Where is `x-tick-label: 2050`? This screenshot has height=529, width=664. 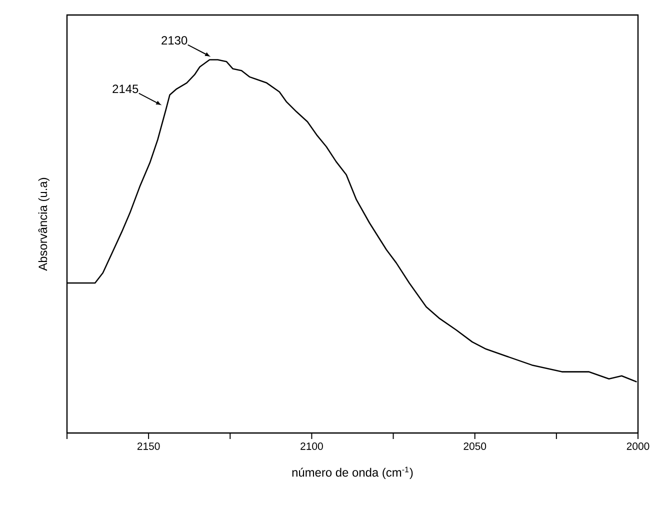 x-tick-label: 2050 is located at coordinates (475, 446).